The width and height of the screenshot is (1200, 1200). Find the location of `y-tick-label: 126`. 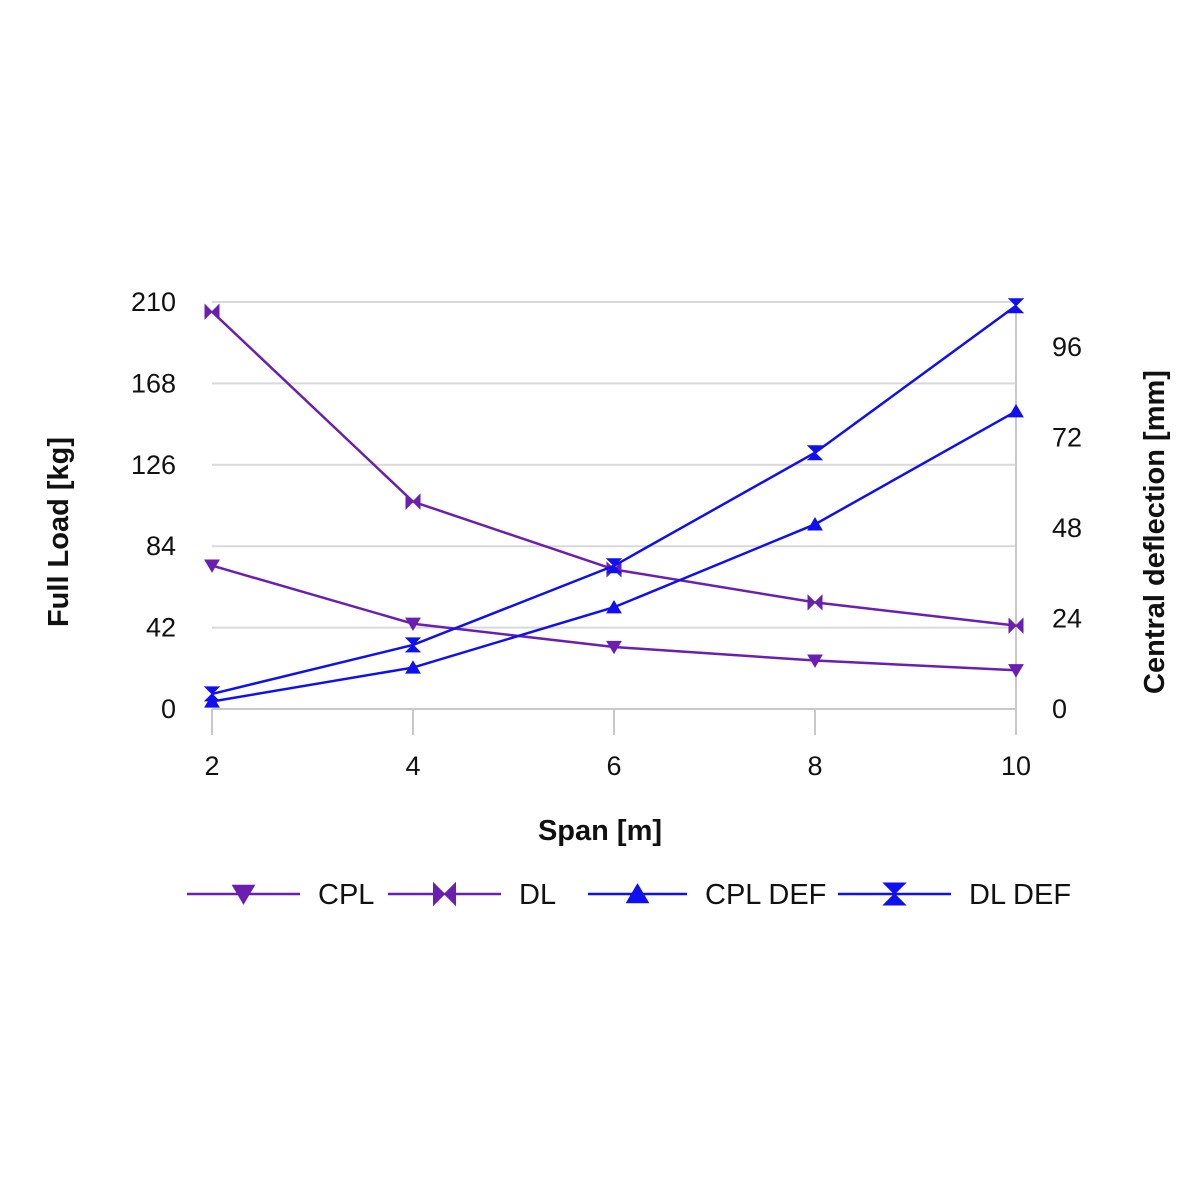

y-tick-label: 126 is located at coordinates (153, 465).